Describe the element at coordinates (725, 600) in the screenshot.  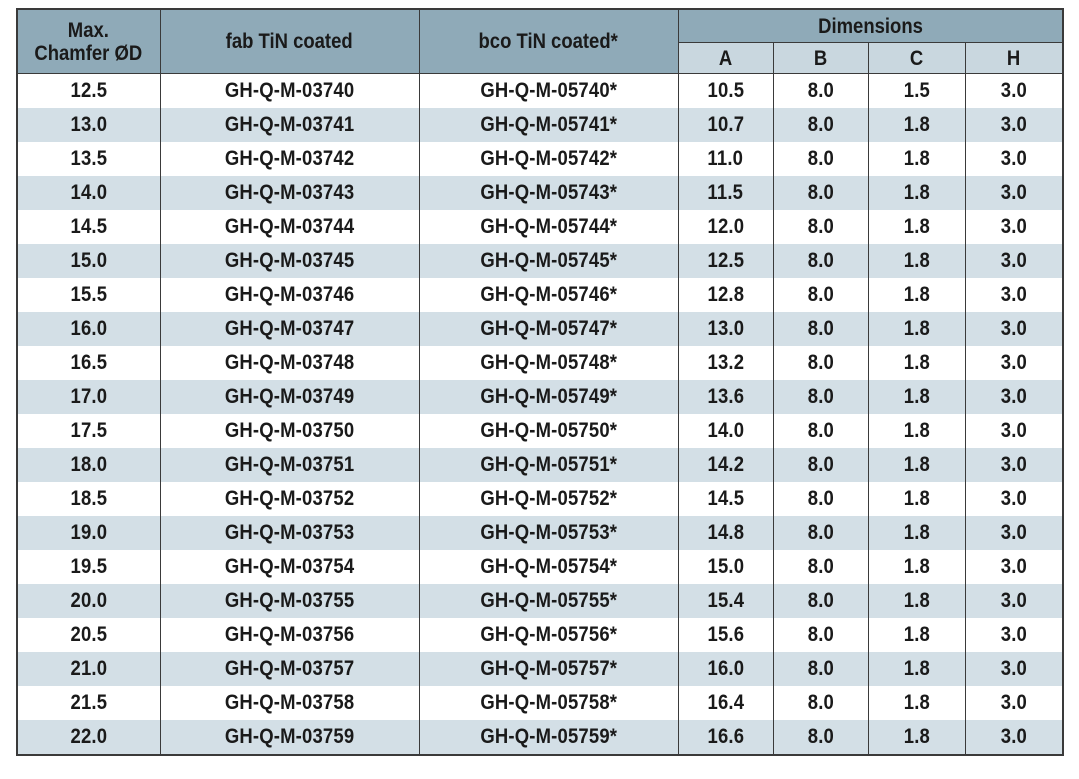
I see `cell-dim-a-text: 15.4` at that location.